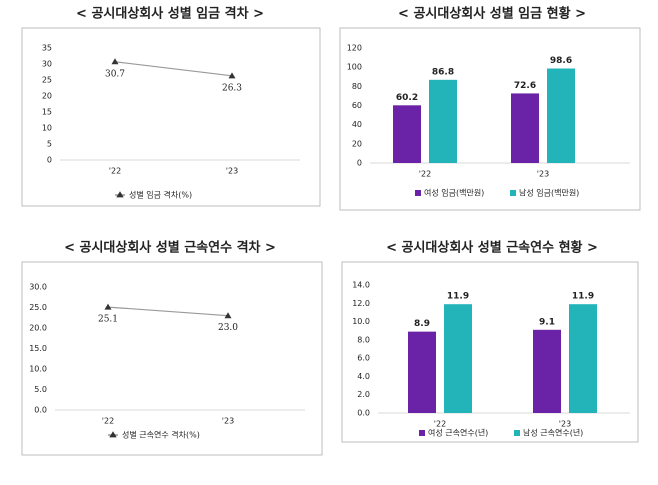 Image resolution: width=658 pixels, height=485 pixels. I want to click on chart-title: < 공시대상회사 성별 임금 격차 >, so click(170, 14).